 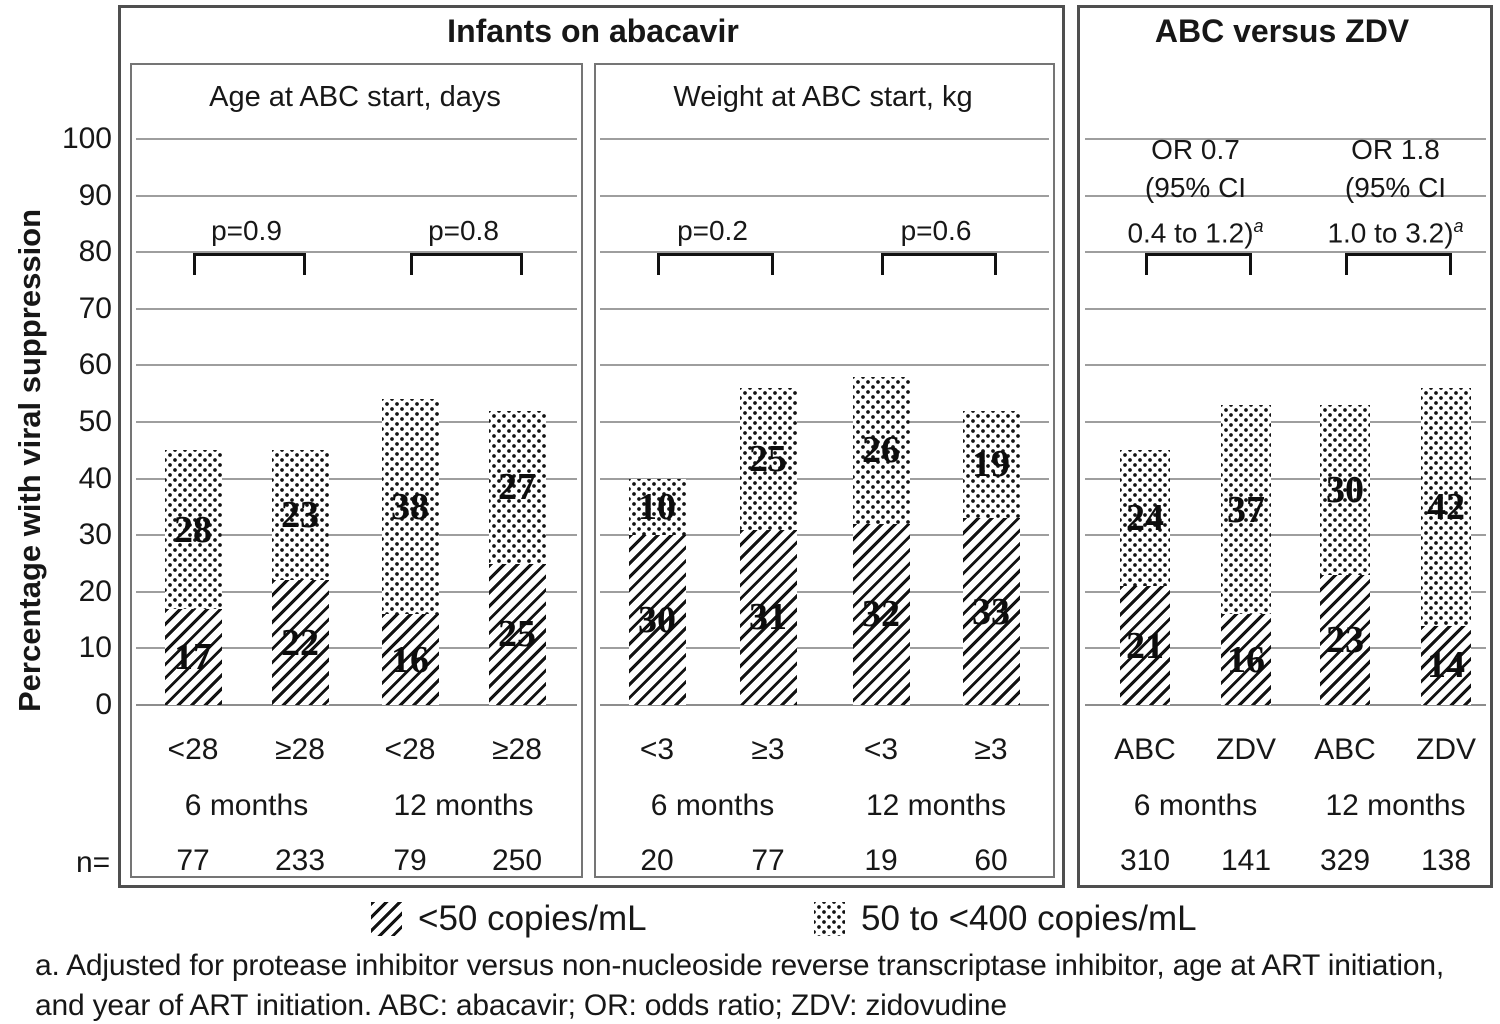 I want to click on y-tick-label: 60, so click(x=95, y=365).